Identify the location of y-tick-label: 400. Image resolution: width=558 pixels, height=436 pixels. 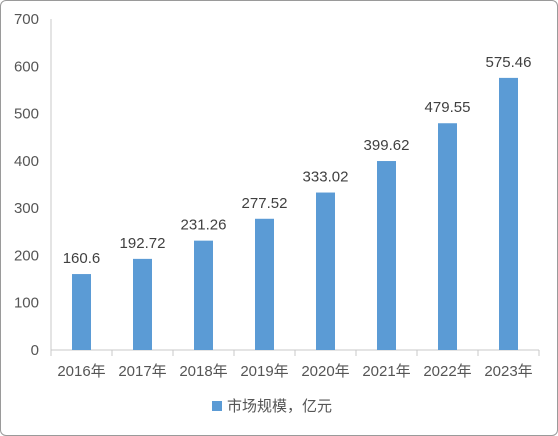
(26, 161).